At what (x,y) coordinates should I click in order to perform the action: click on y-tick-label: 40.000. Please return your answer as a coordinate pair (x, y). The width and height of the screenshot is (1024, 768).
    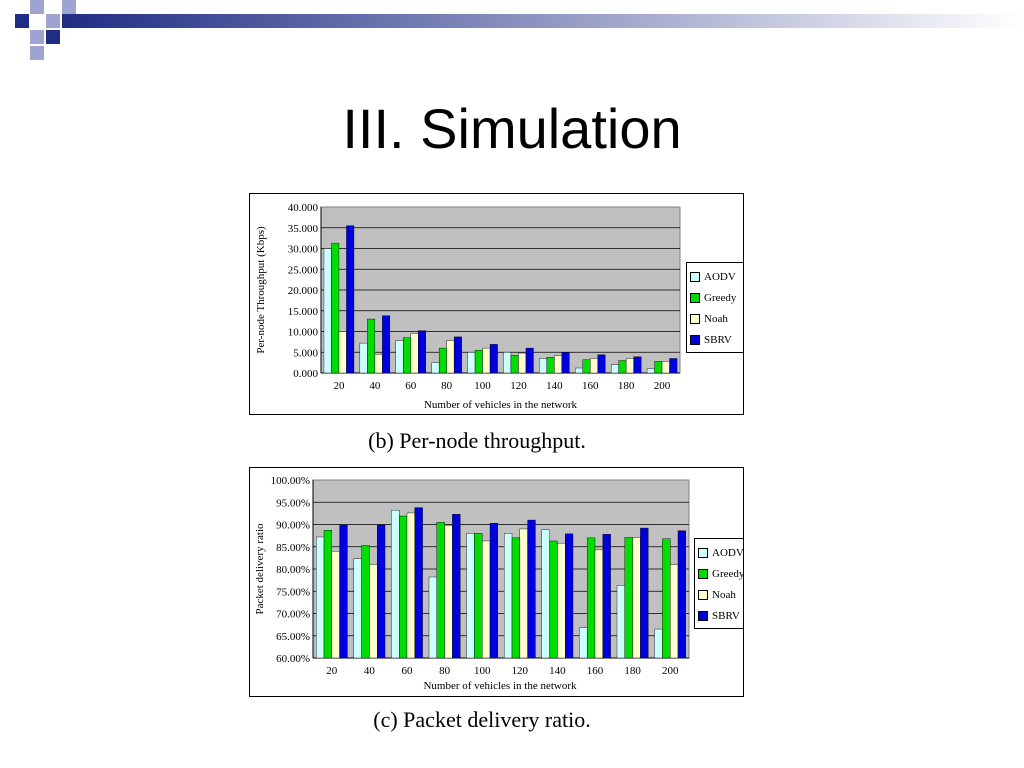
    Looking at the image, I should click on (303, 208).